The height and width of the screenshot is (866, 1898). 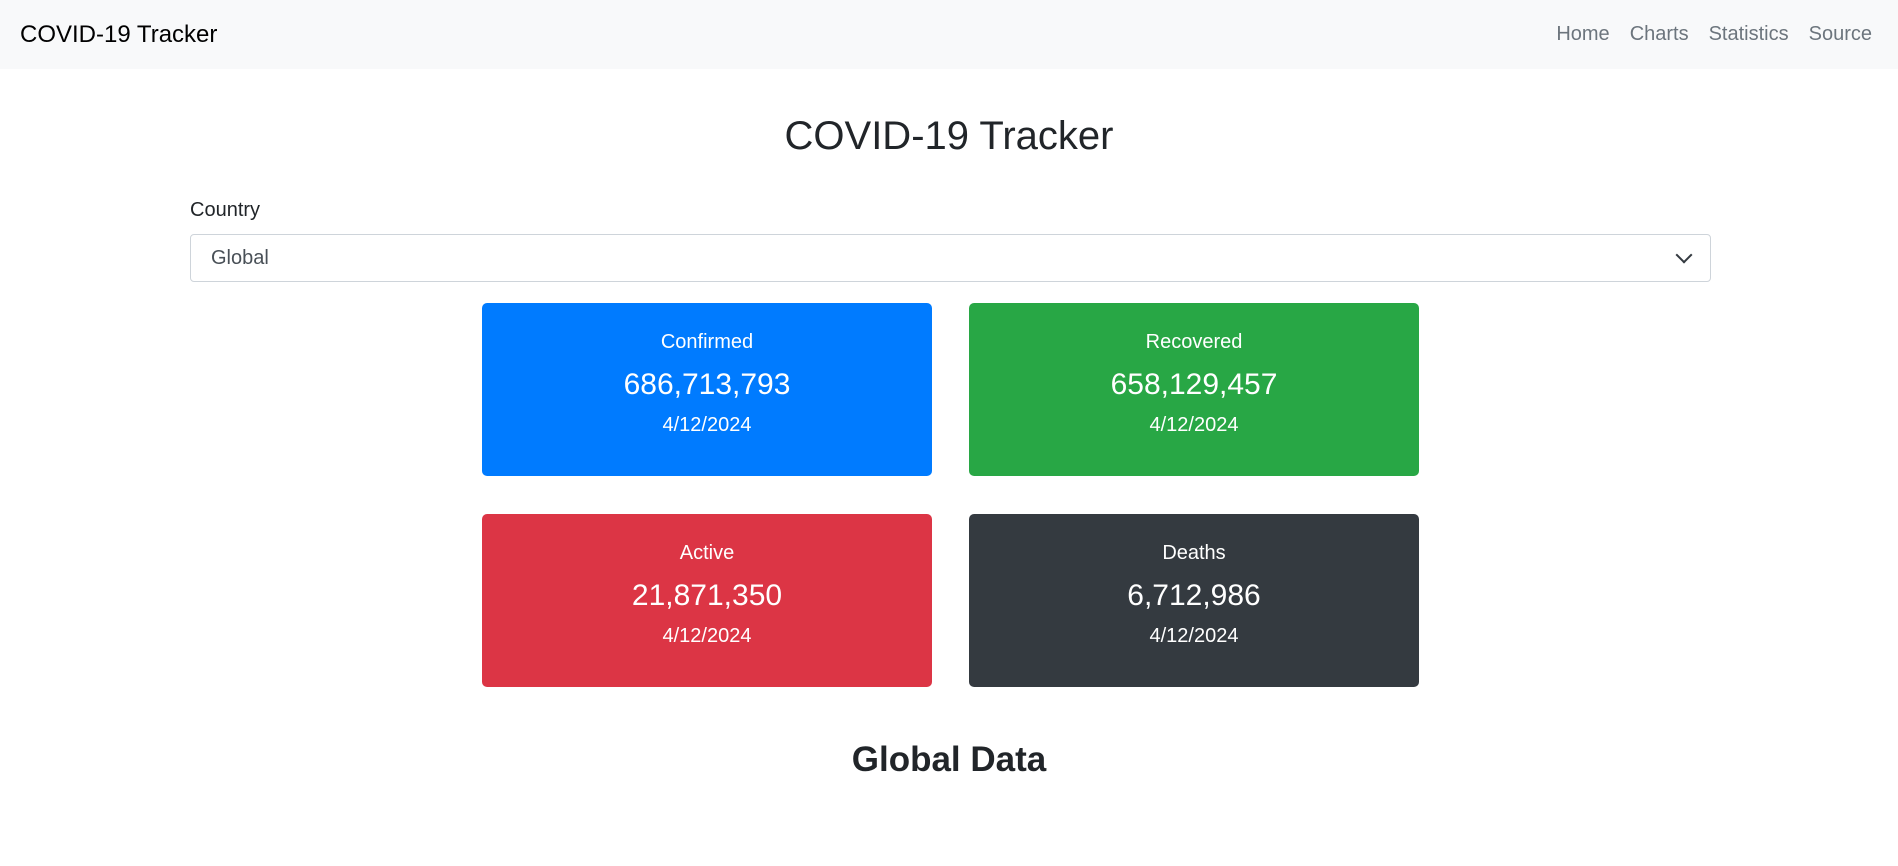 What do you see at coordinates (1194, 384) in the screenshot?
I see `card-value: 658,129,457` at bounding box center [1194, 384].